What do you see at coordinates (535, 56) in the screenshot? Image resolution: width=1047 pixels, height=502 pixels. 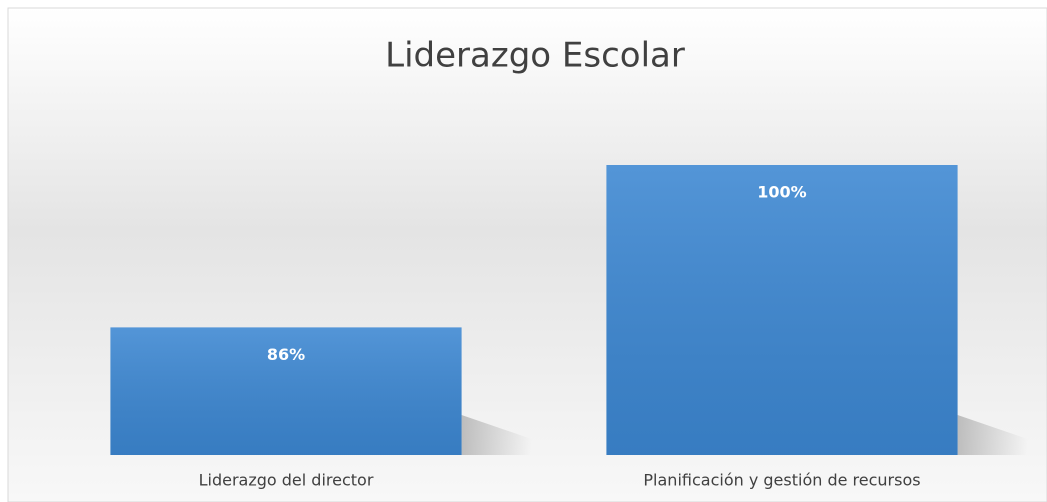 I see `chart-title: Liderazgo Escolar` at bounding box center [535, 56].